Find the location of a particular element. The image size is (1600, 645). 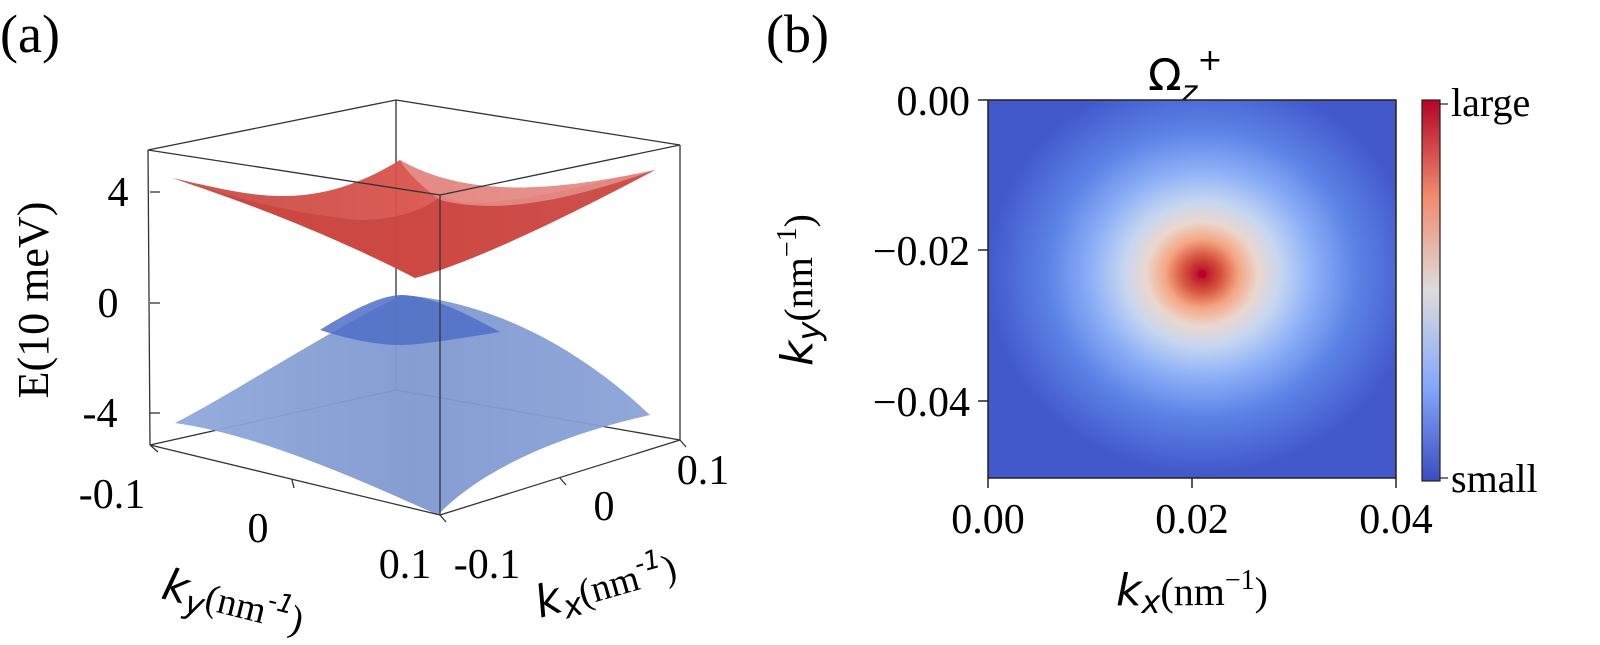

colorbar-max-label: large is located at coordinates (1490, 102).